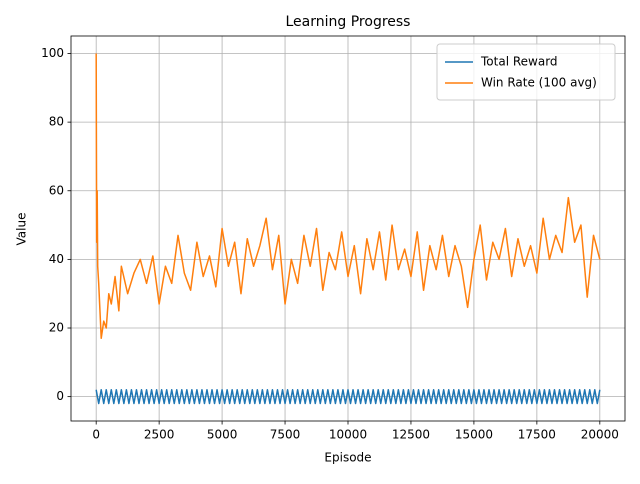 This screenshot has height=484, width=640. What do you see at coordinates (348, 397) in the screenshot?
I see `data-line` at bounding box center [348, 397].